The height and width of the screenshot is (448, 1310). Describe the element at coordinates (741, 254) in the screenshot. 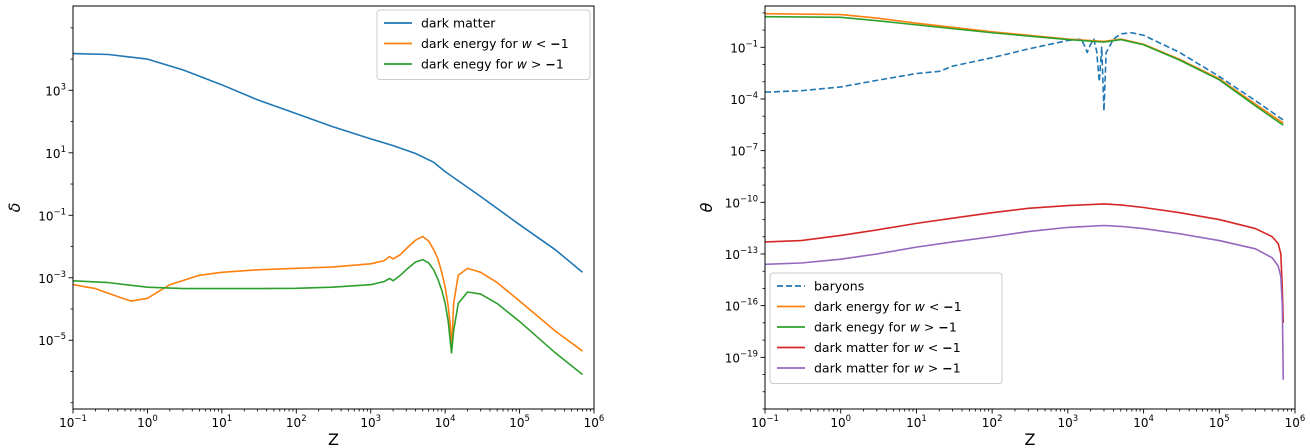

I see `y-tick-label: 10⁻¹³` at that location.